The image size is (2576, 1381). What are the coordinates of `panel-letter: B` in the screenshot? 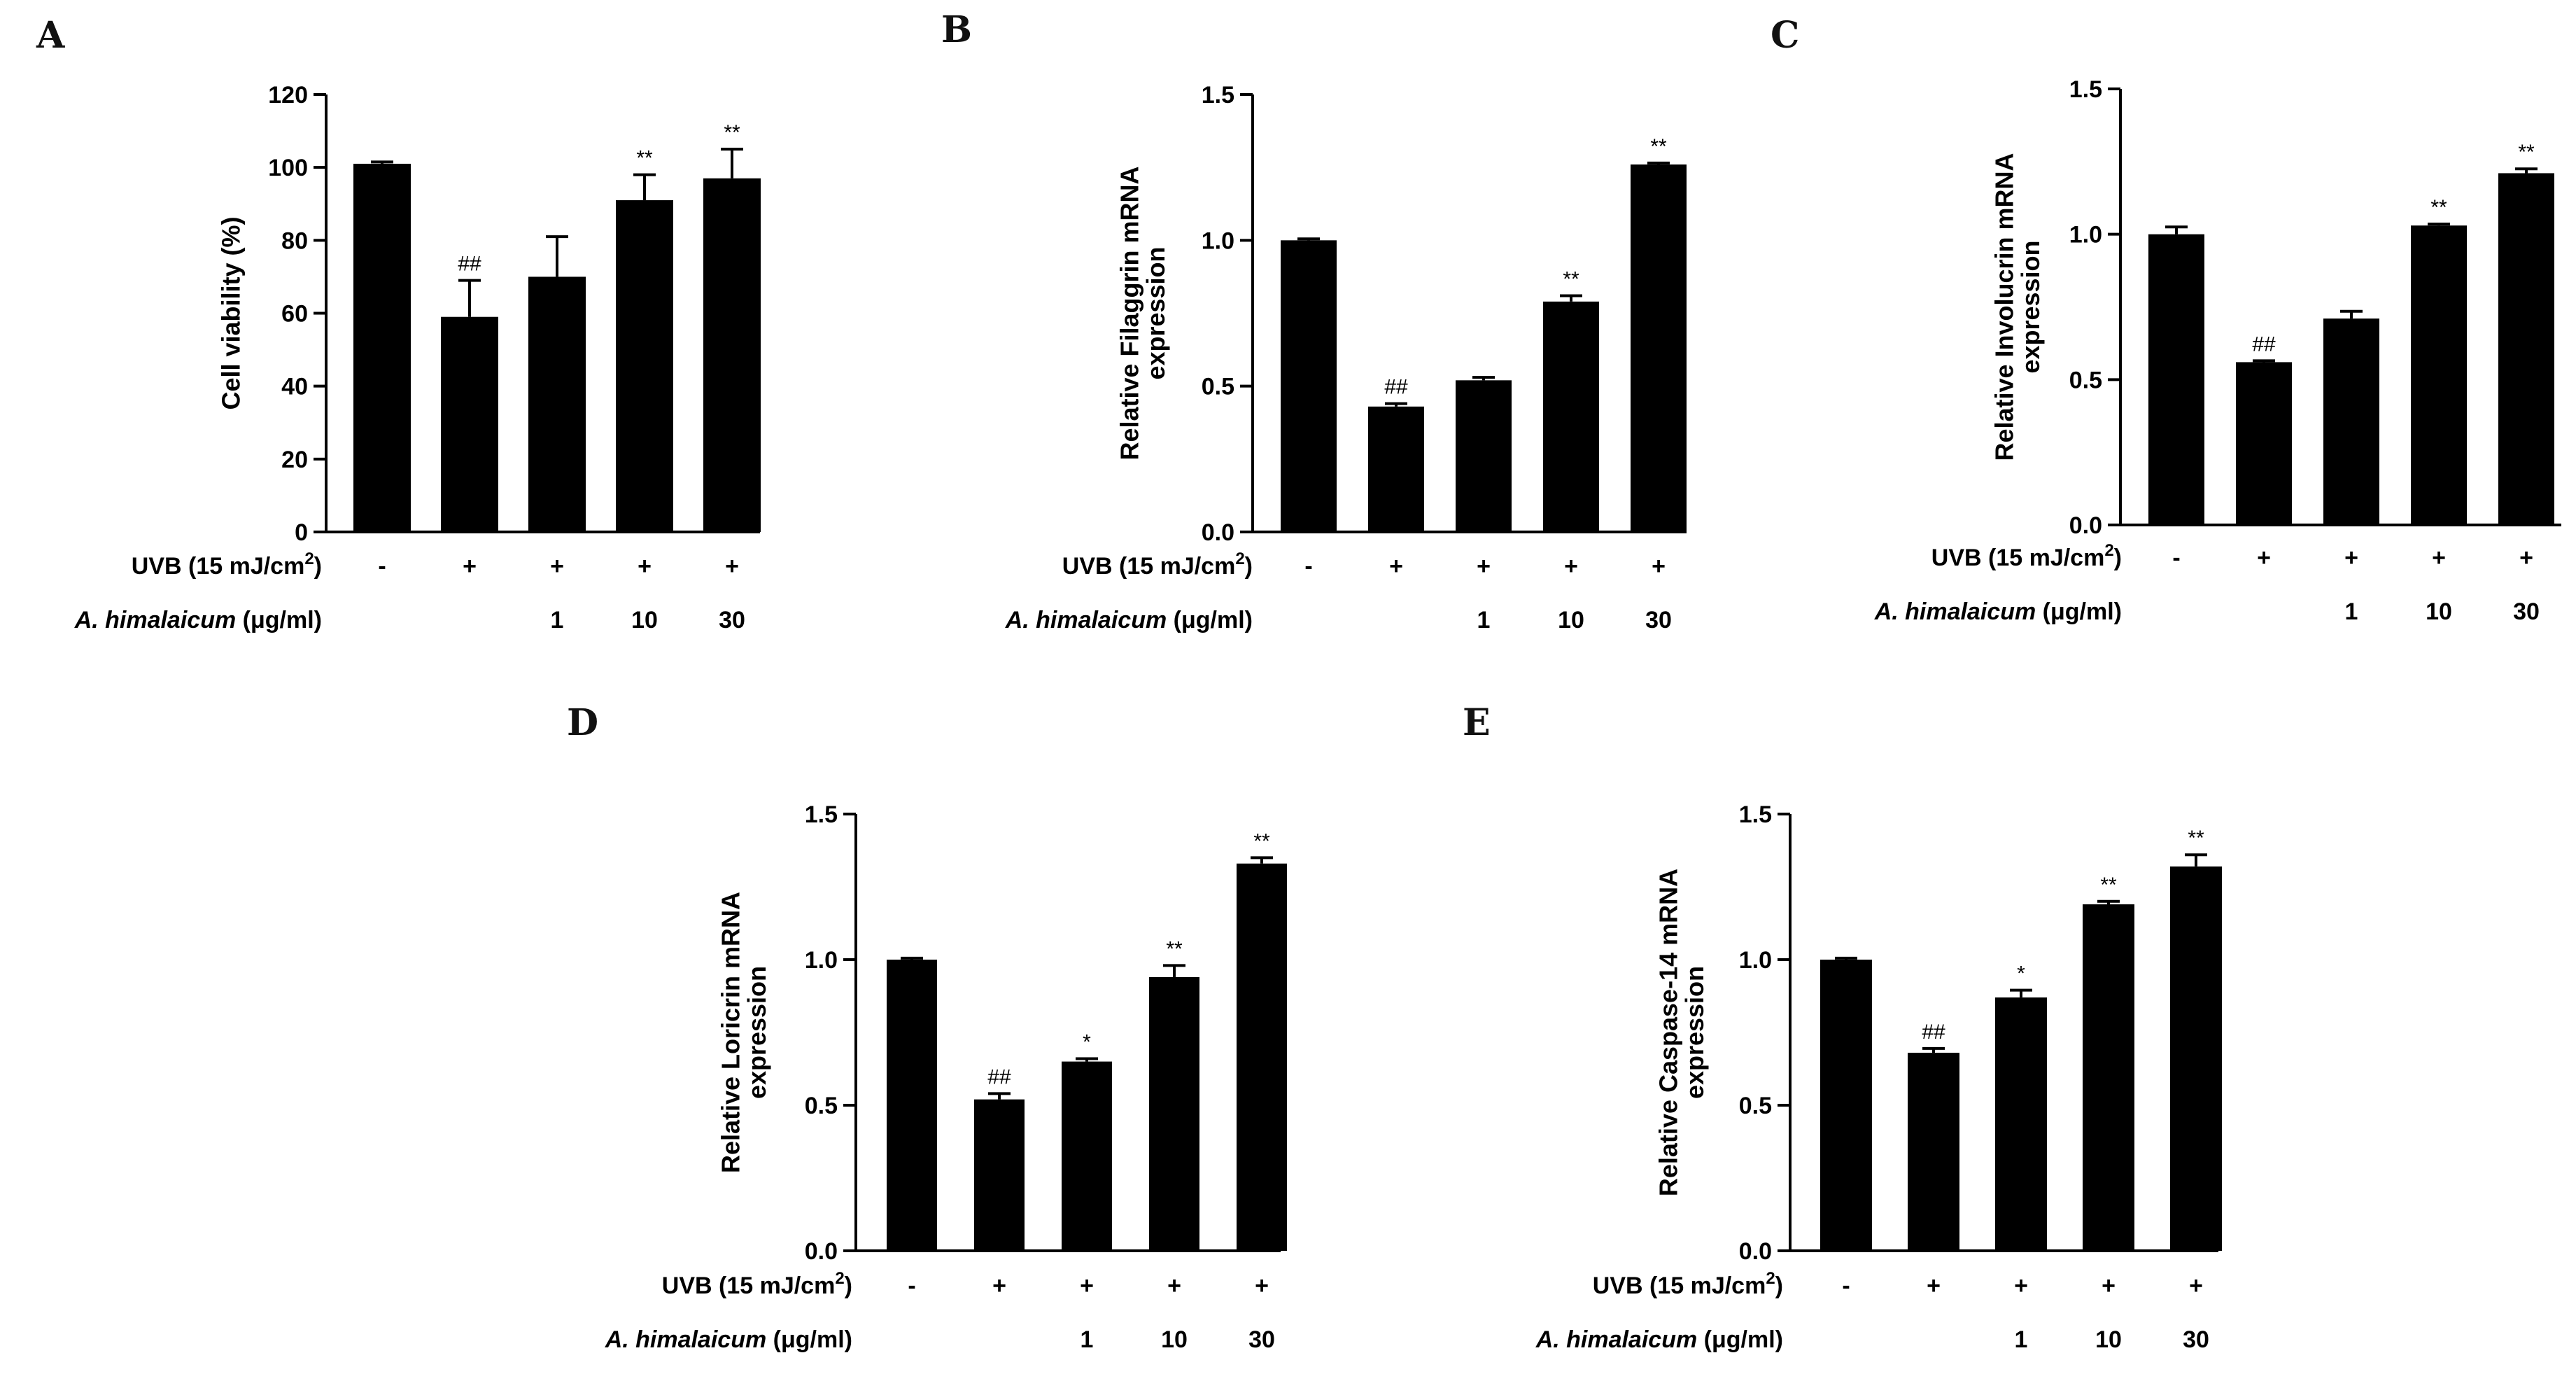 It's located at (956, 29).